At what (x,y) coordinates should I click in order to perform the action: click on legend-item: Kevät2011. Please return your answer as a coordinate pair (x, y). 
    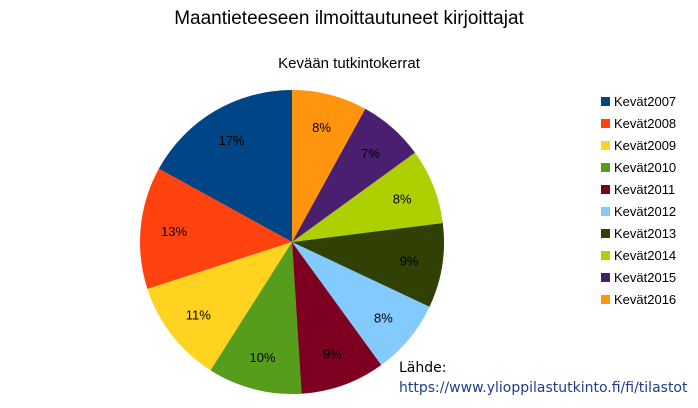
    Looking at the image, I should click on (638, 189).